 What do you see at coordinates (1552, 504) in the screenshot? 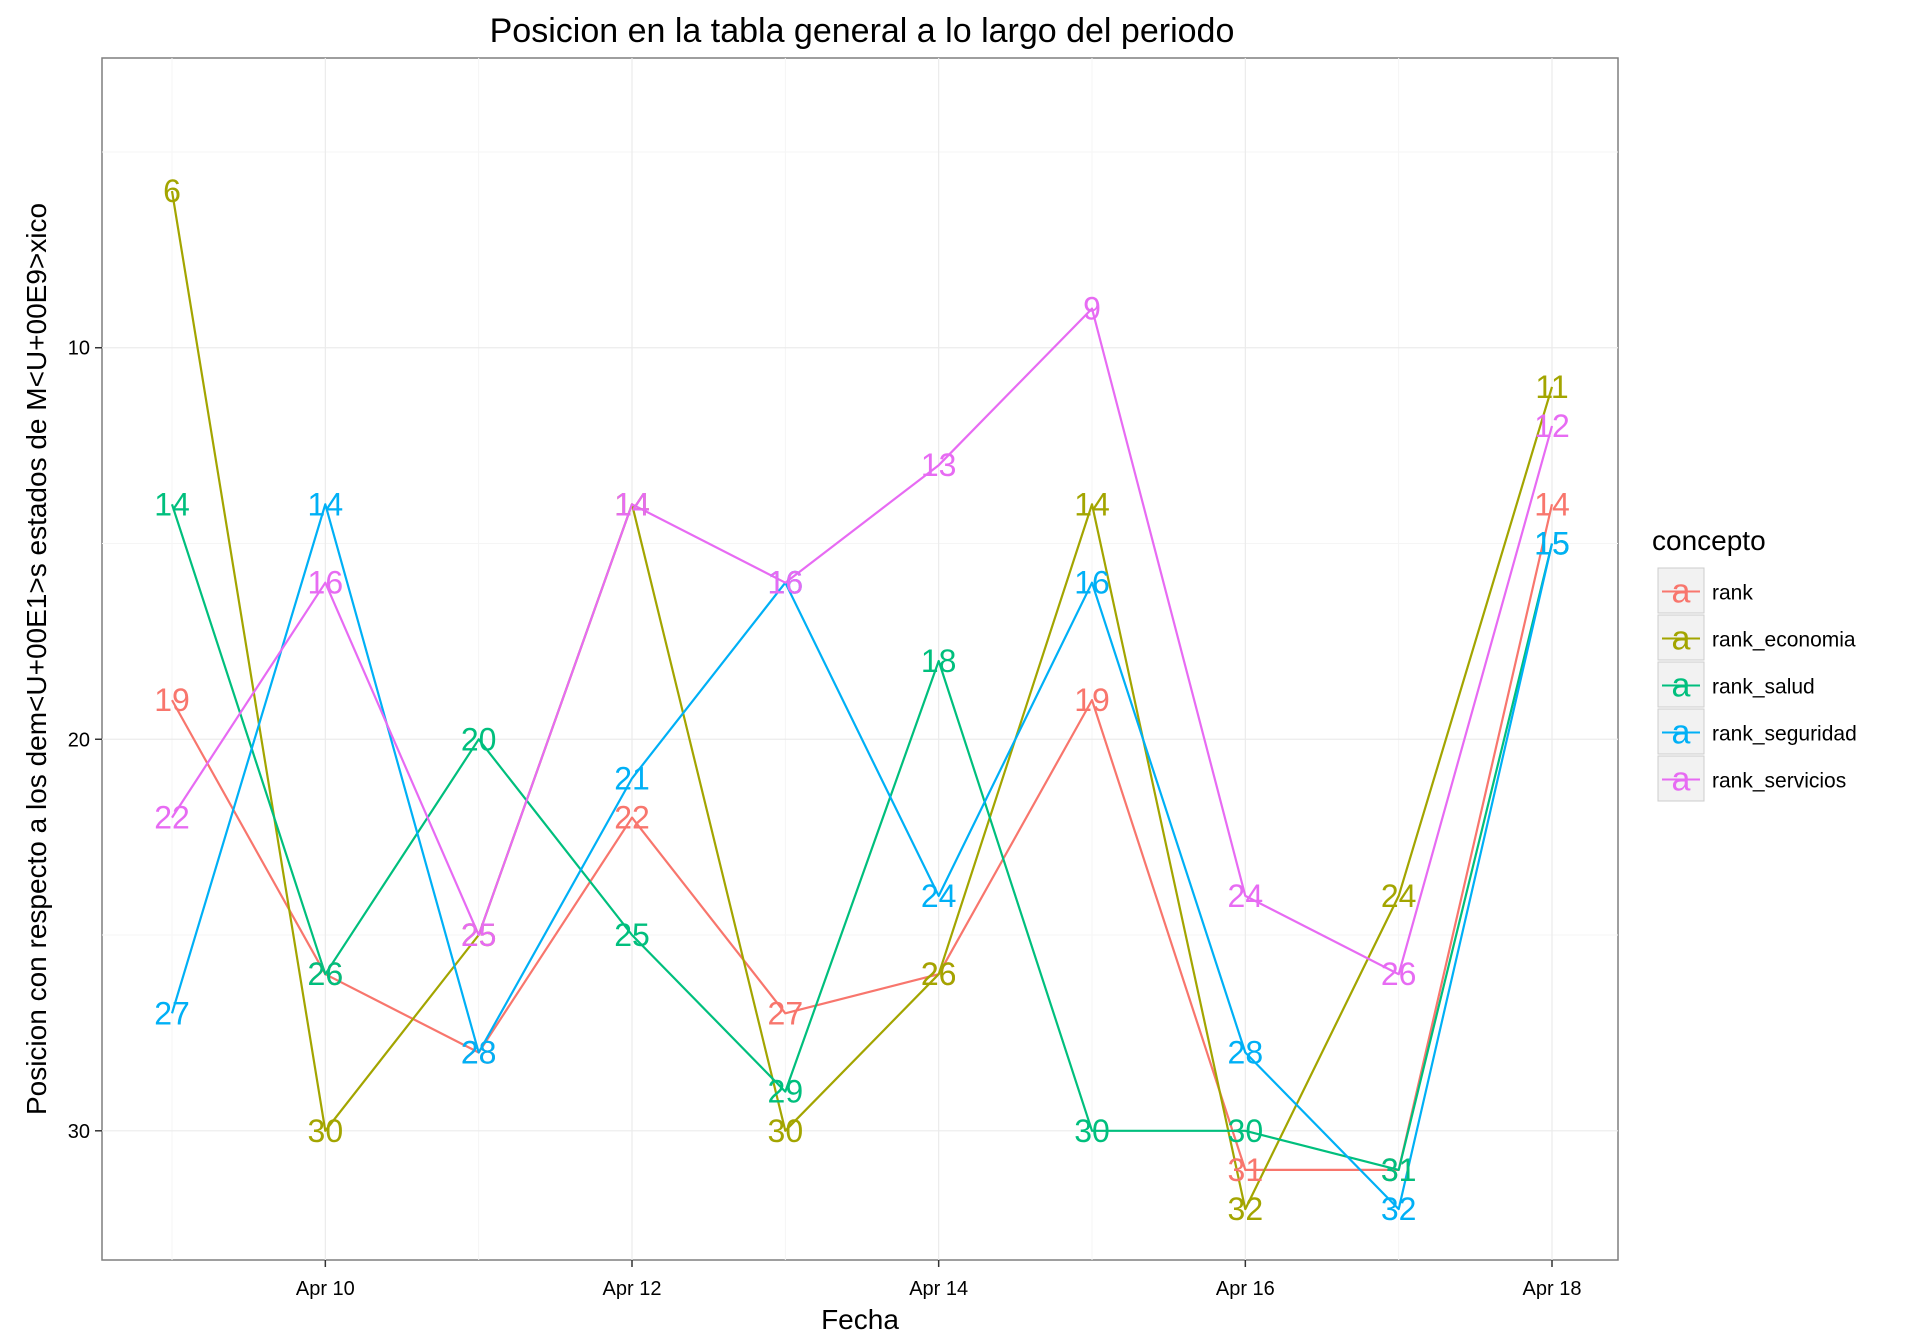
I see `data-label-rank: 14` at bounding box center [1552, 504].